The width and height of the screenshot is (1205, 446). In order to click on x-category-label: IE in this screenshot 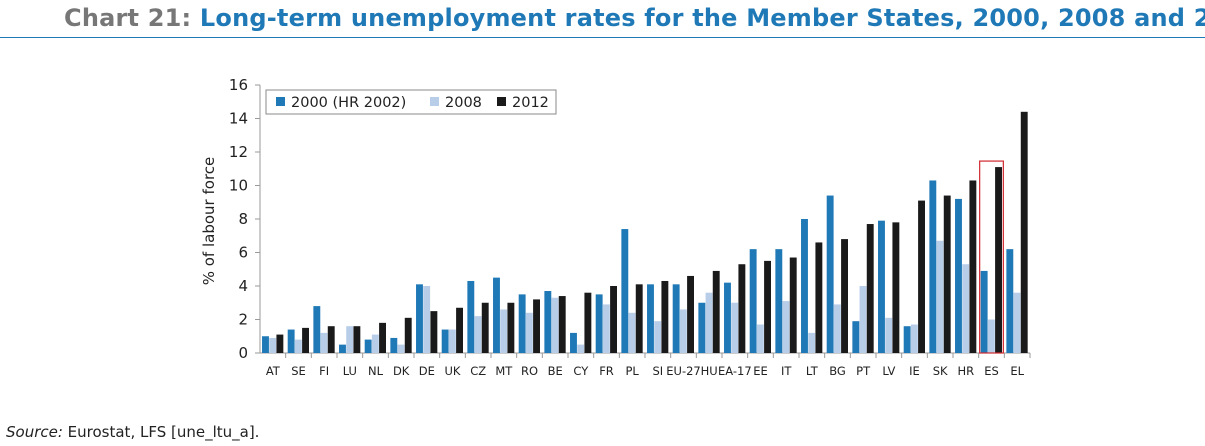, I will do `click(914, 371)`.